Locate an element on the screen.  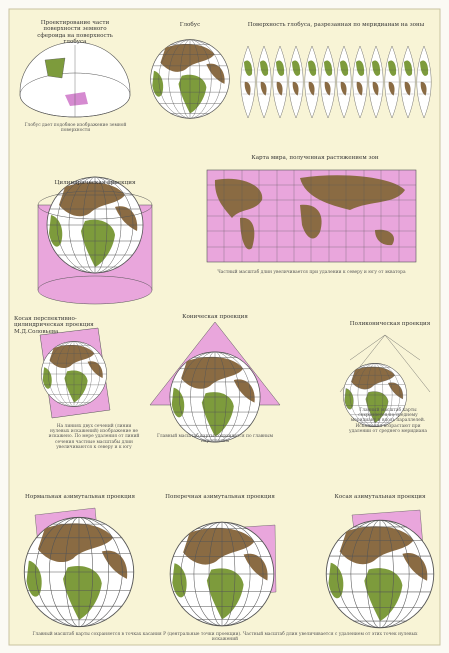
oblique-cylinder-figure is located at coordinates (75, 373).